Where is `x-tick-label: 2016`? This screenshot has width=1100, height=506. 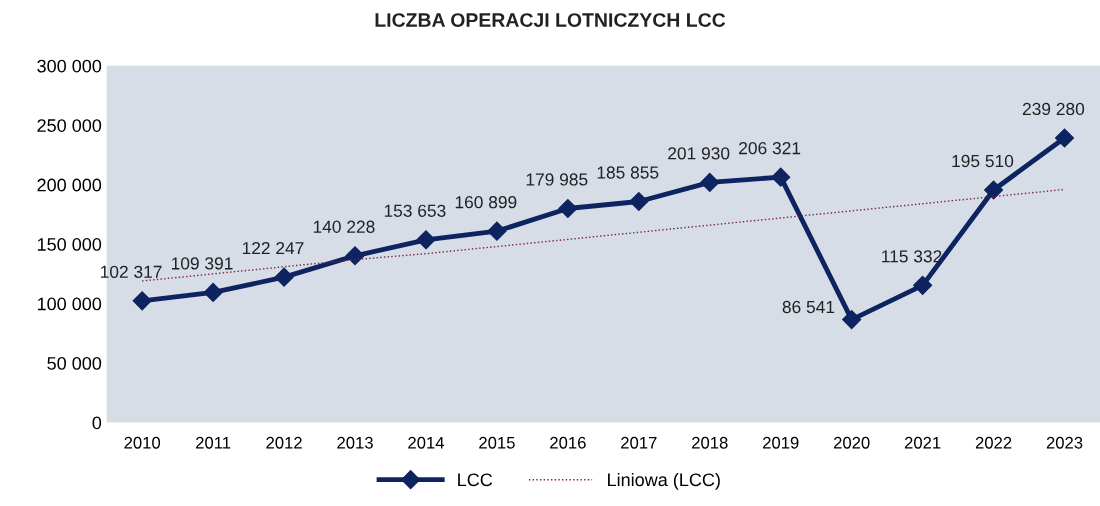
x-tick-label: 2016 is located at coordinates (568, 442).